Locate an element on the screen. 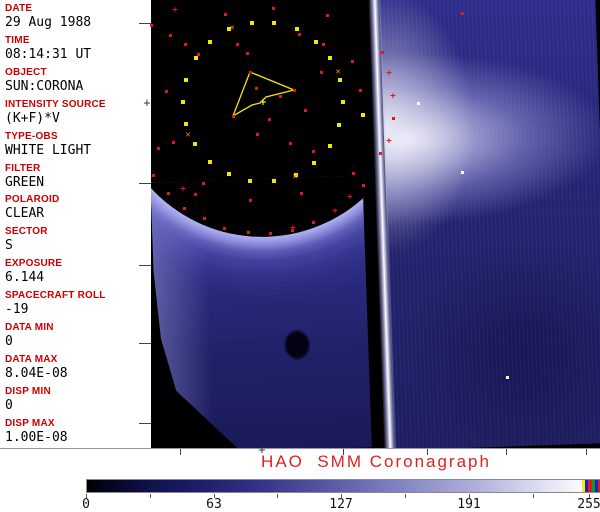  field-label: POLAROID is located at coordinates (32, 200).